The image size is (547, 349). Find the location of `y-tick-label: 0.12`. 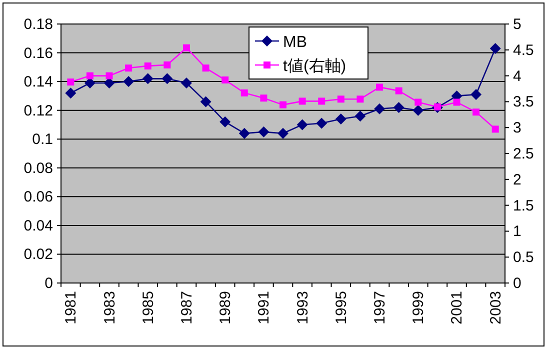

y-tick-label: 0.12 is located at coordinates (38, 111).